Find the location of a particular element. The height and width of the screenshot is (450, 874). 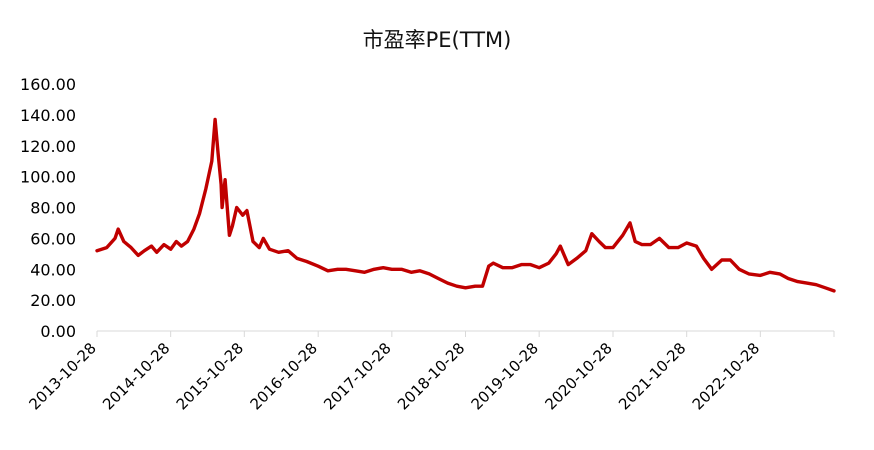

x-tick-label: 2016-10-28 is located at coordinates (284, 376).